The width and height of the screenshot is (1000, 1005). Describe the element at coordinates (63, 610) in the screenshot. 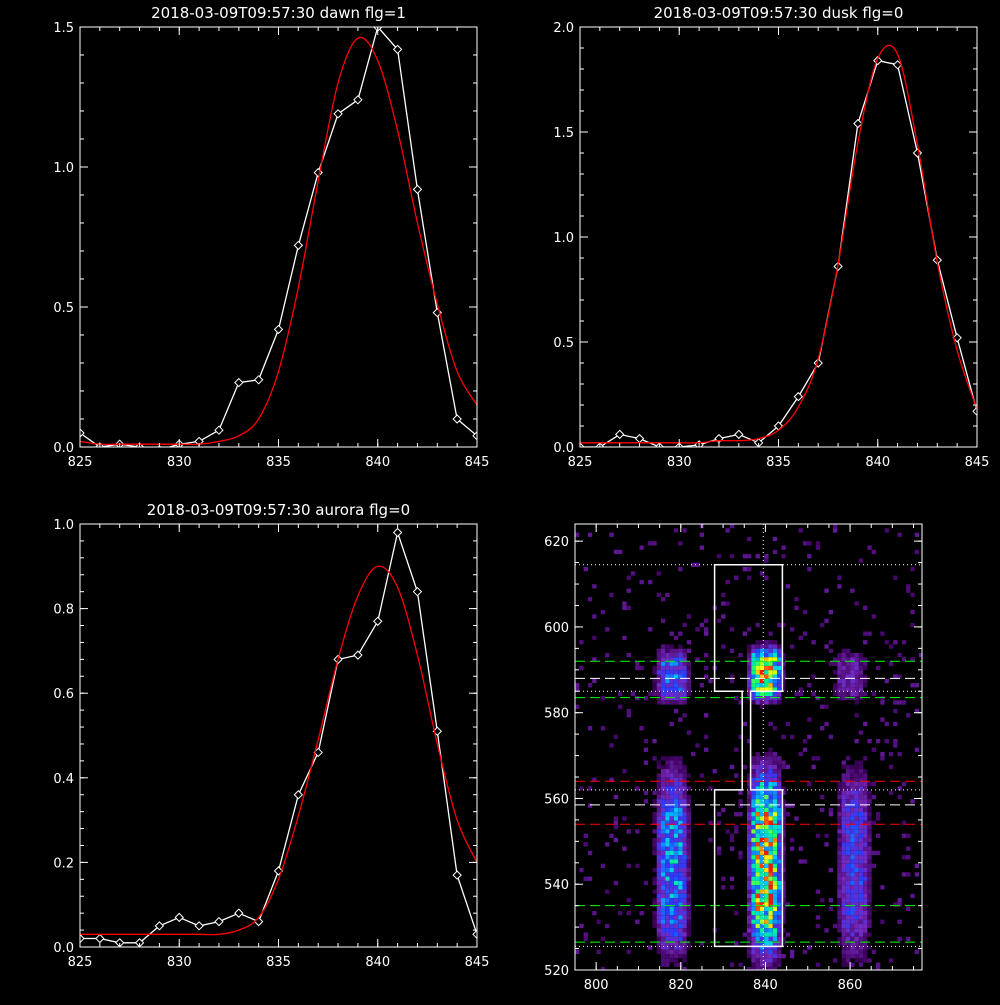

I see `y-tick-label: 0.8` at that location.